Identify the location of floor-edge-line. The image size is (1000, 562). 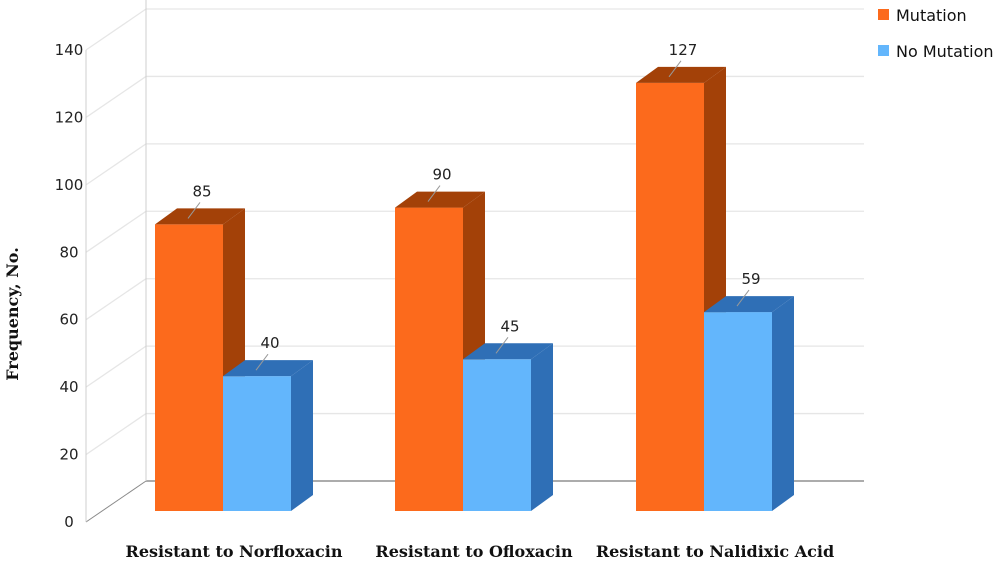
(116, 501).